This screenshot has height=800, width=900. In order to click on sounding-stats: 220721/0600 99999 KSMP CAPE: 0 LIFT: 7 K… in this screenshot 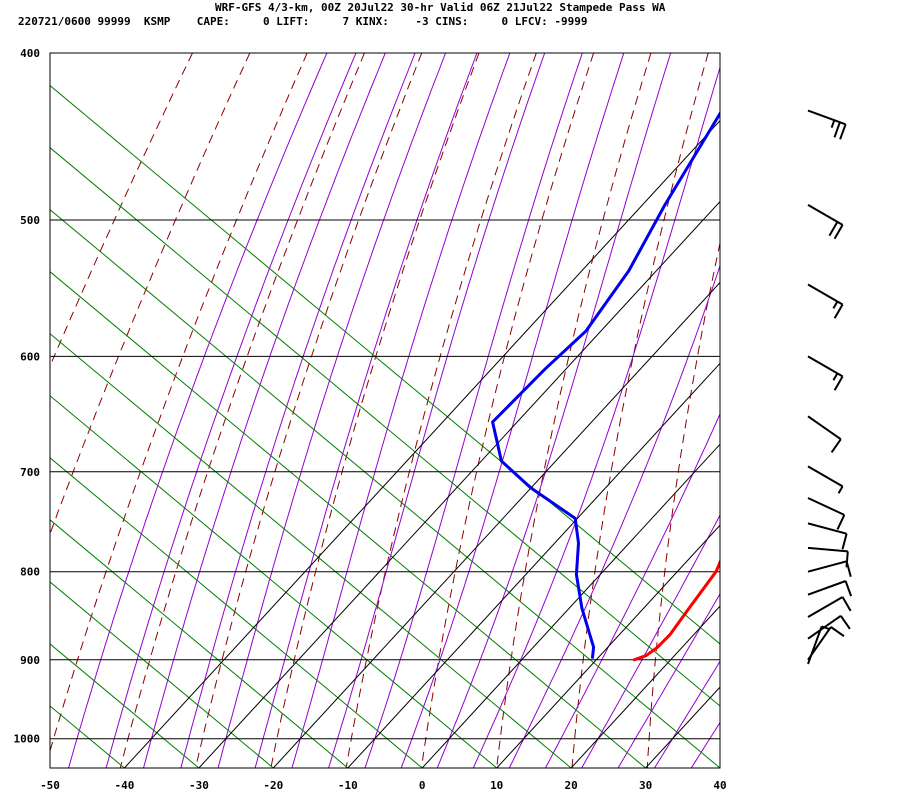, I will do `click(303, 21)`.